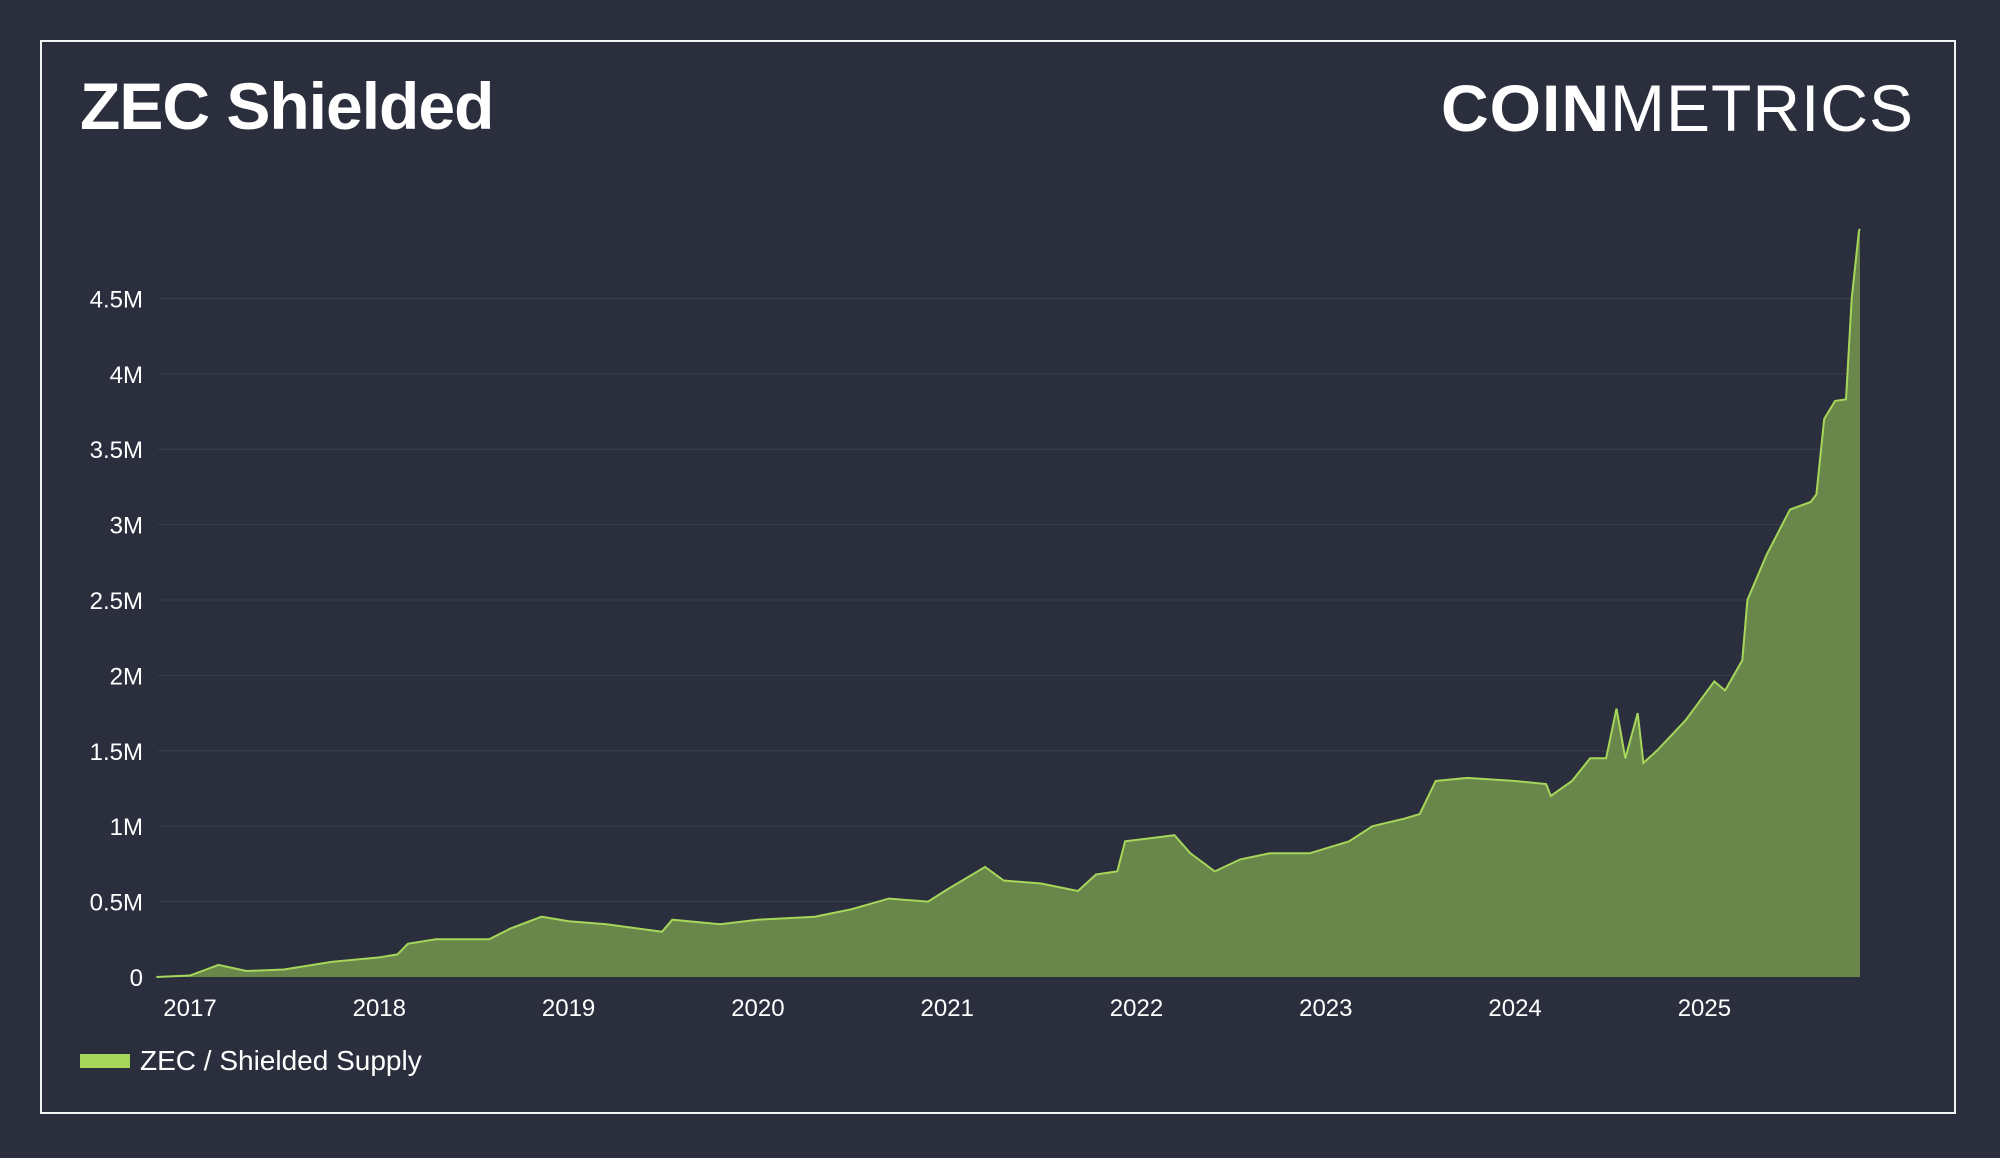  I want to click on y-tick-label: 1.5M, so click(116, 752).